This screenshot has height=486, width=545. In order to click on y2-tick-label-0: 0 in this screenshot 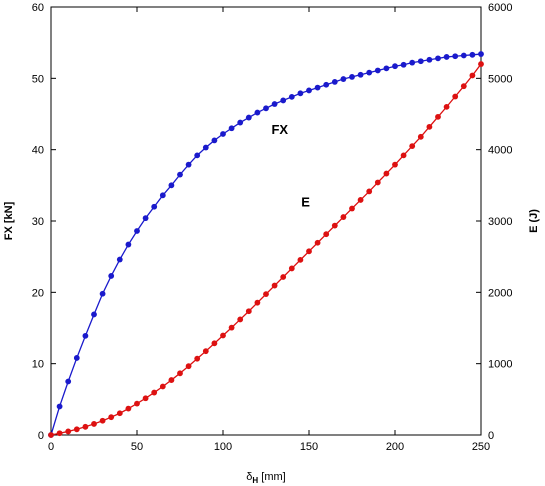, I will do `click(491, 436)`.